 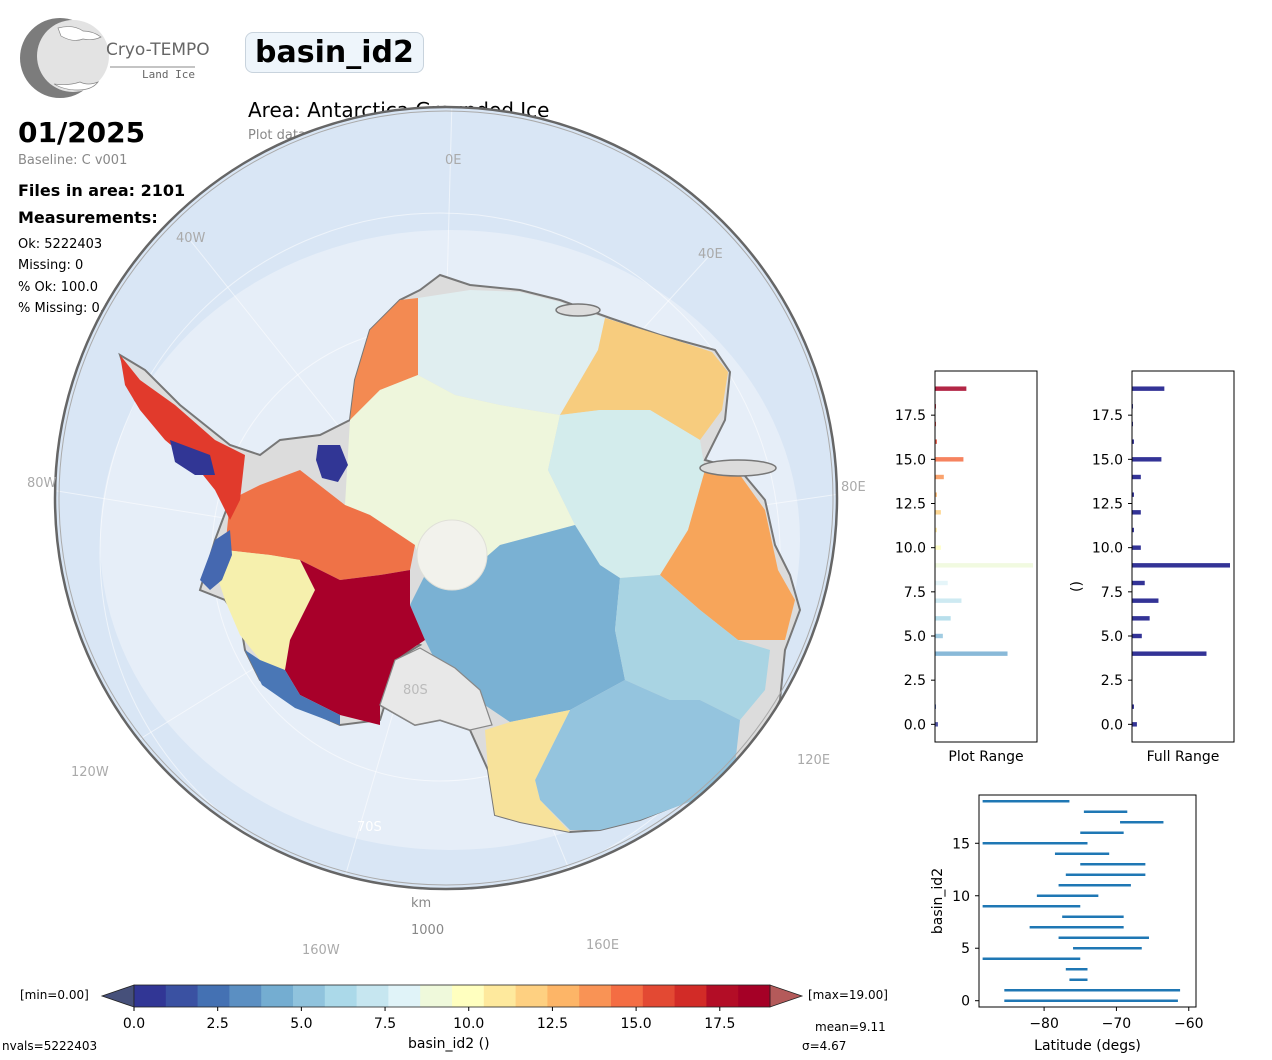 What do you see at coordinates (73, 160) in the screenshot?
I see `baseline-label: Baseline: C v001` at bounding box center [73, 160].